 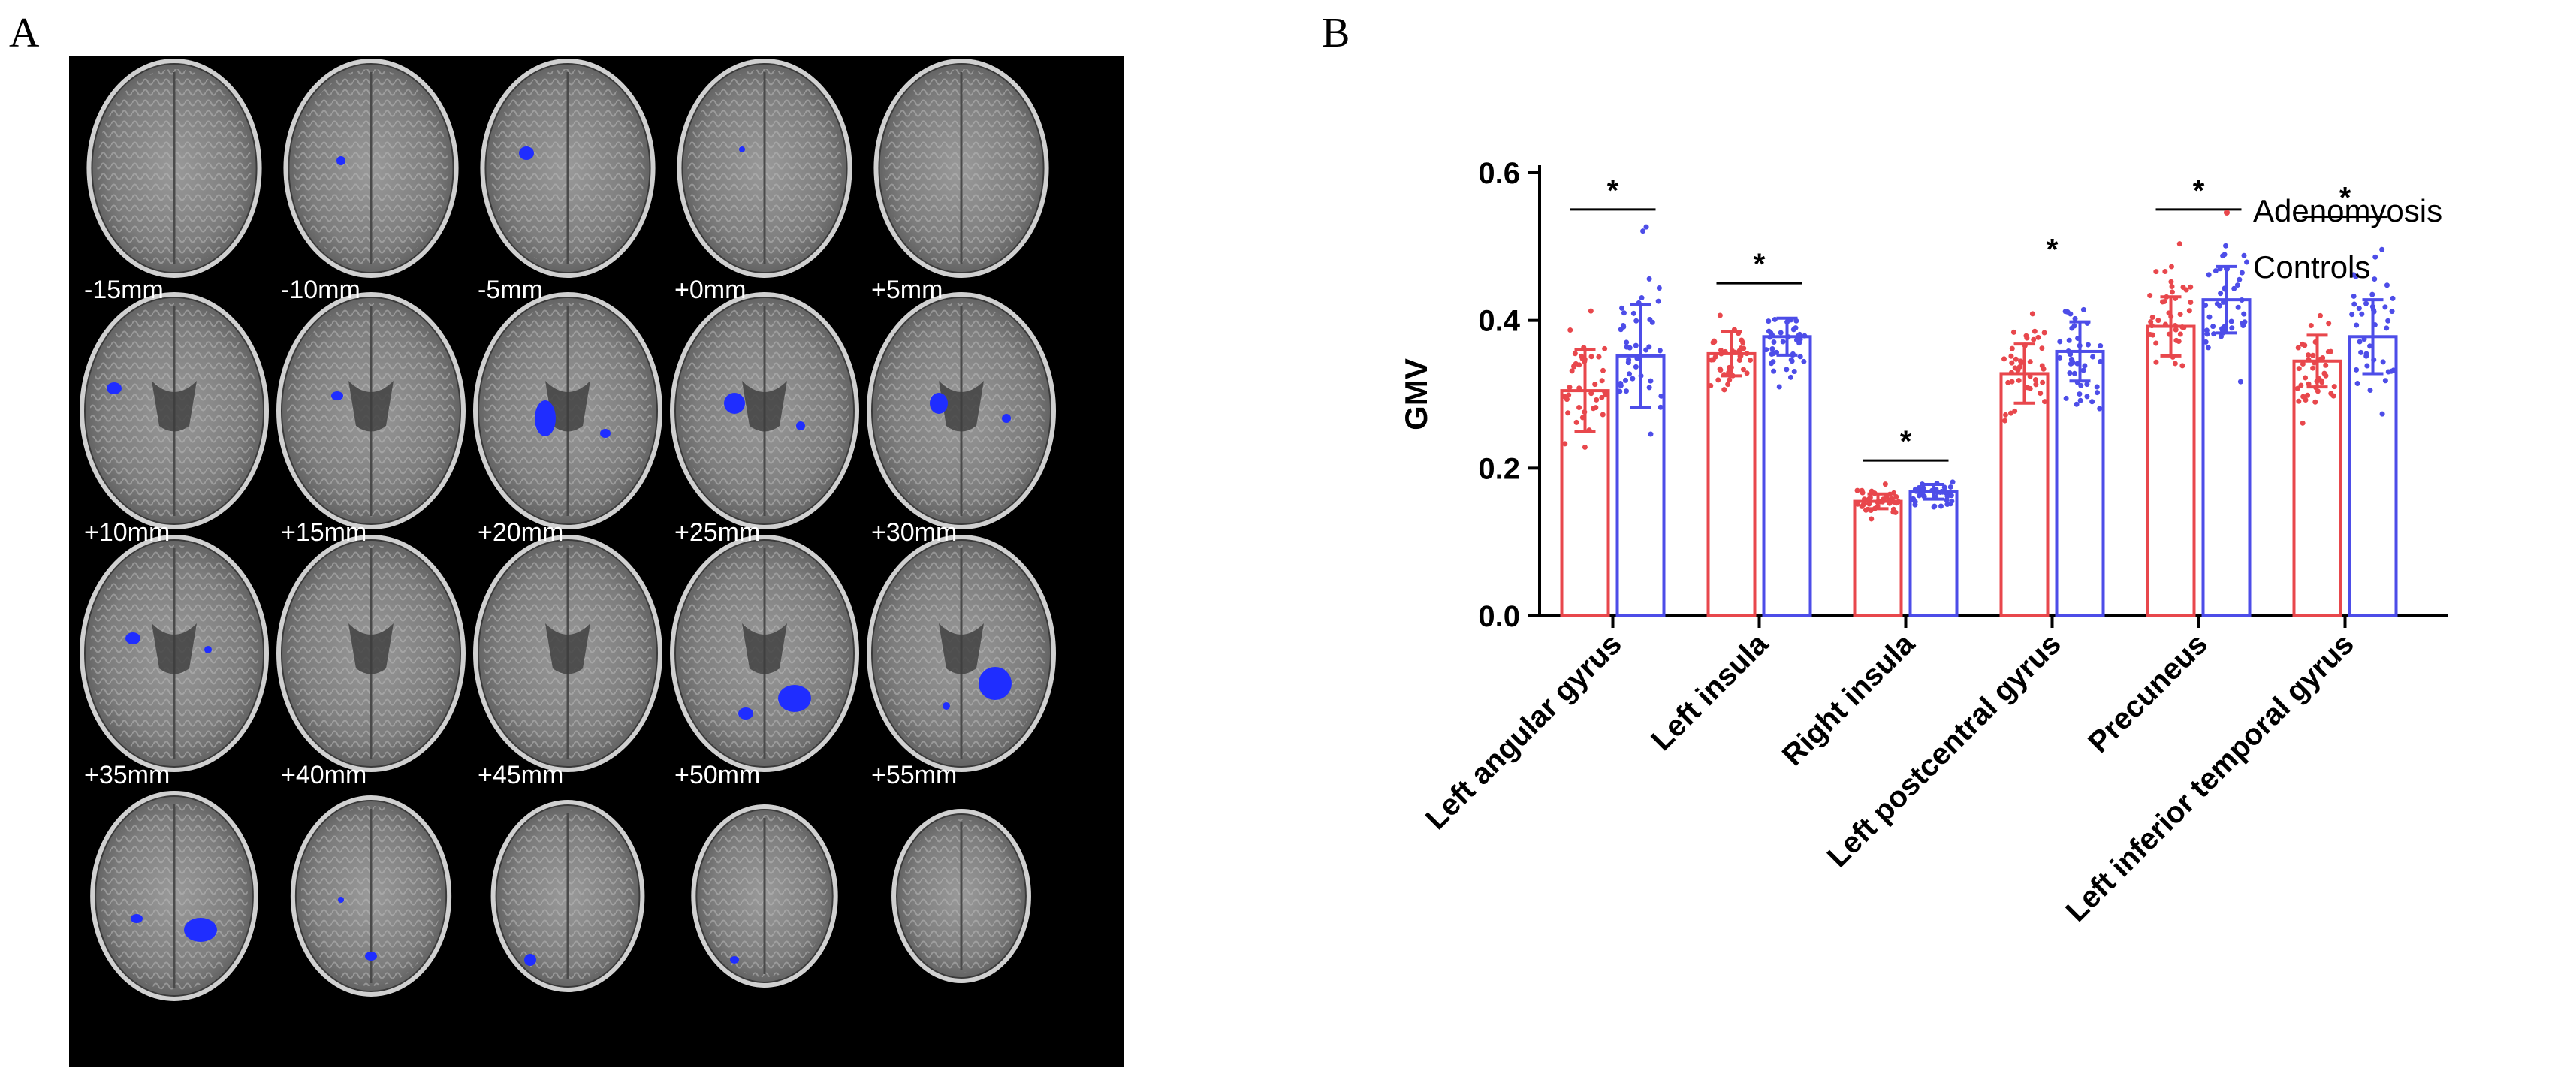 What do you see at coordinates (1933, 553) in the screenshot?
I see `bar` at bounding box center [1933, 553].